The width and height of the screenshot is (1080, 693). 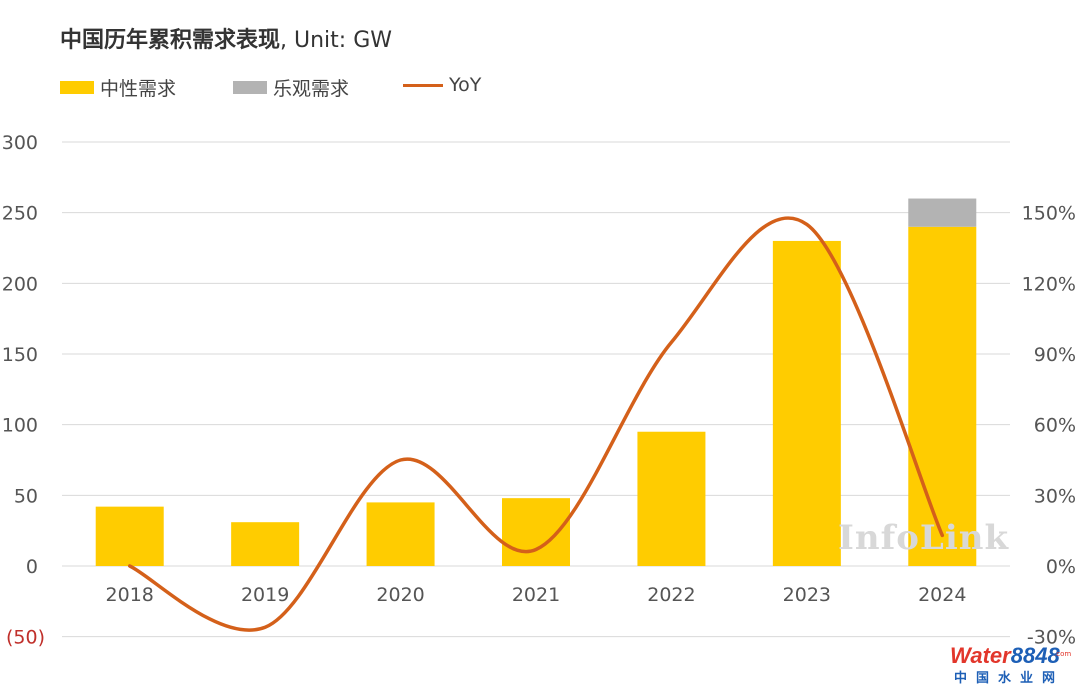 What do you see at coordinates (671, 595) in the screenshot?
I see `x-tick-label: 2022` at bounding box center [671, 595].